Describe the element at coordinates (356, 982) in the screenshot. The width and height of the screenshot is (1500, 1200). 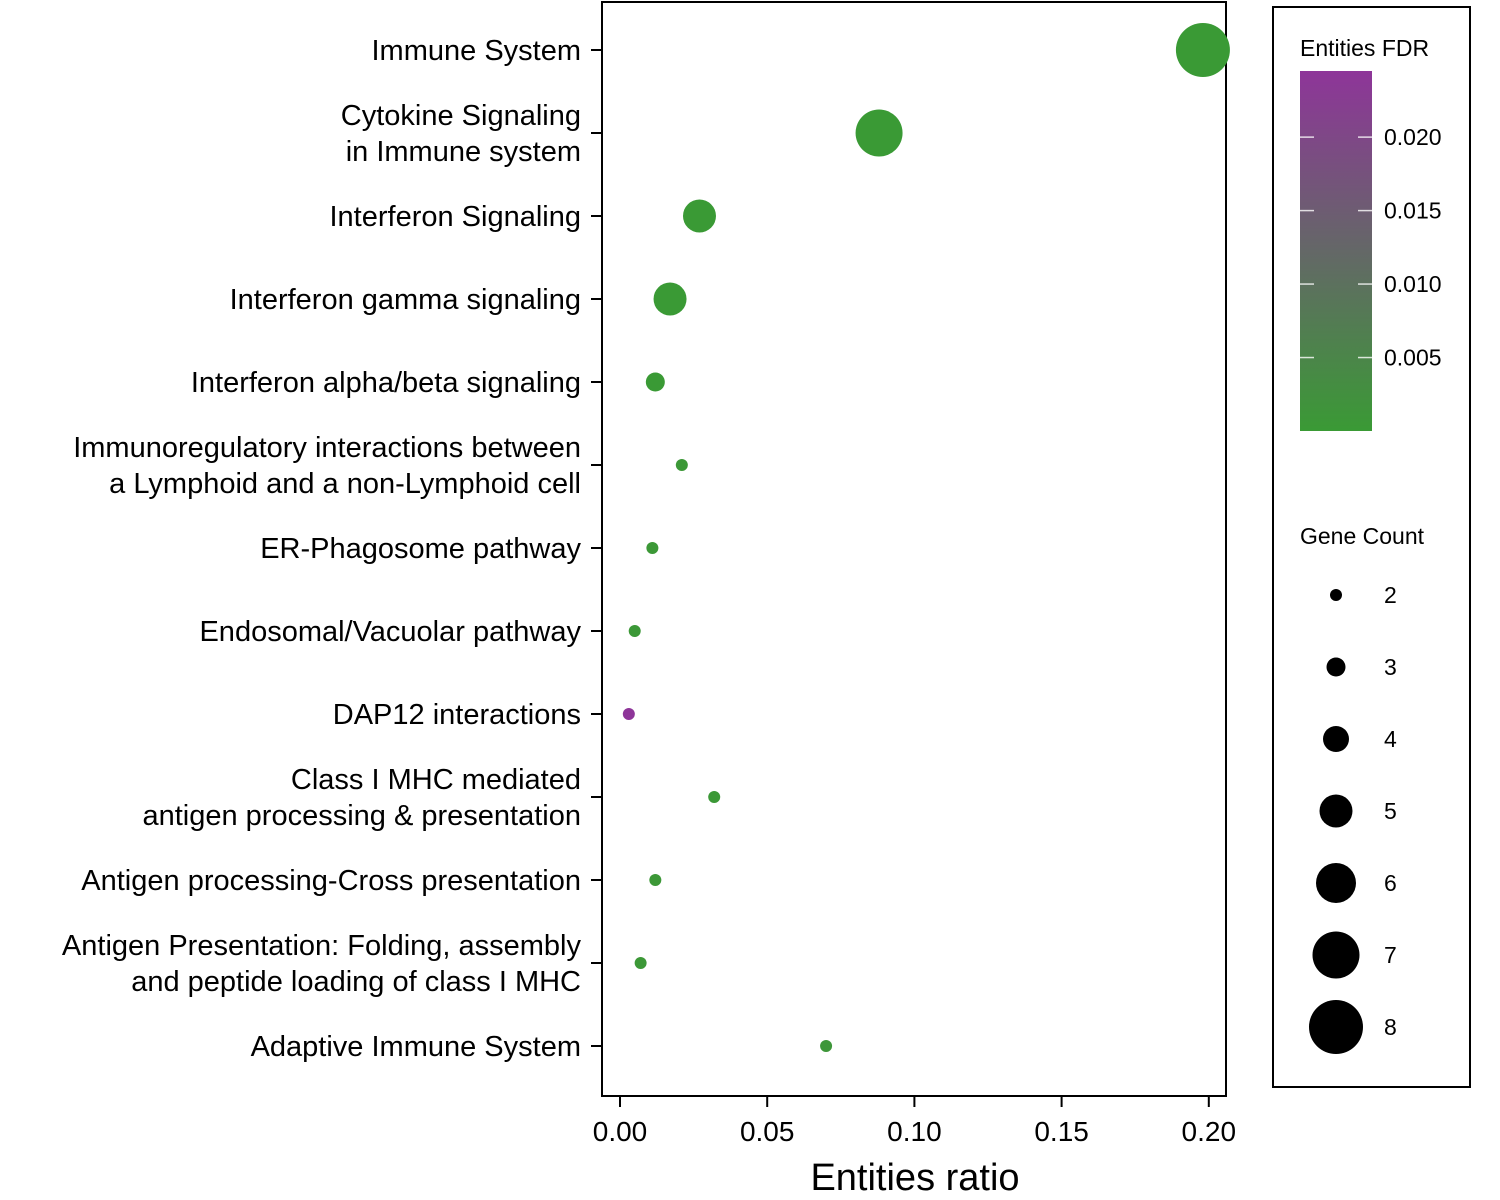
I see `category-label-line: and peptide loading of class I MHC` at that location.